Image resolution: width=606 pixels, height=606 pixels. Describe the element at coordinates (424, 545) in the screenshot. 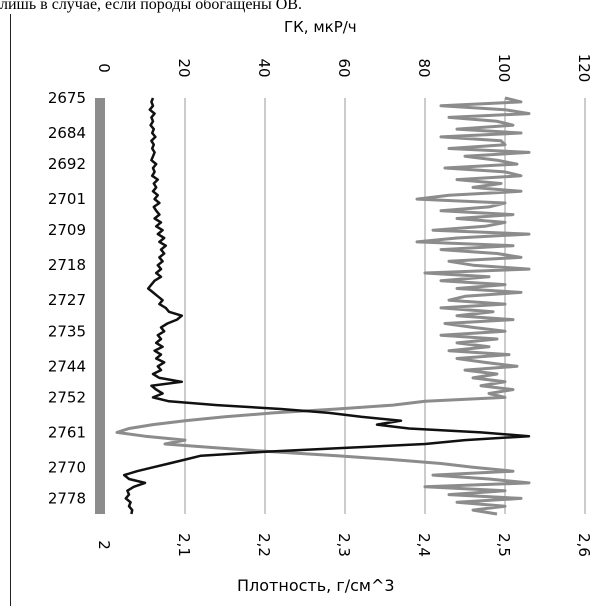

I see `bottom-tick-label: 2,4` at that location.